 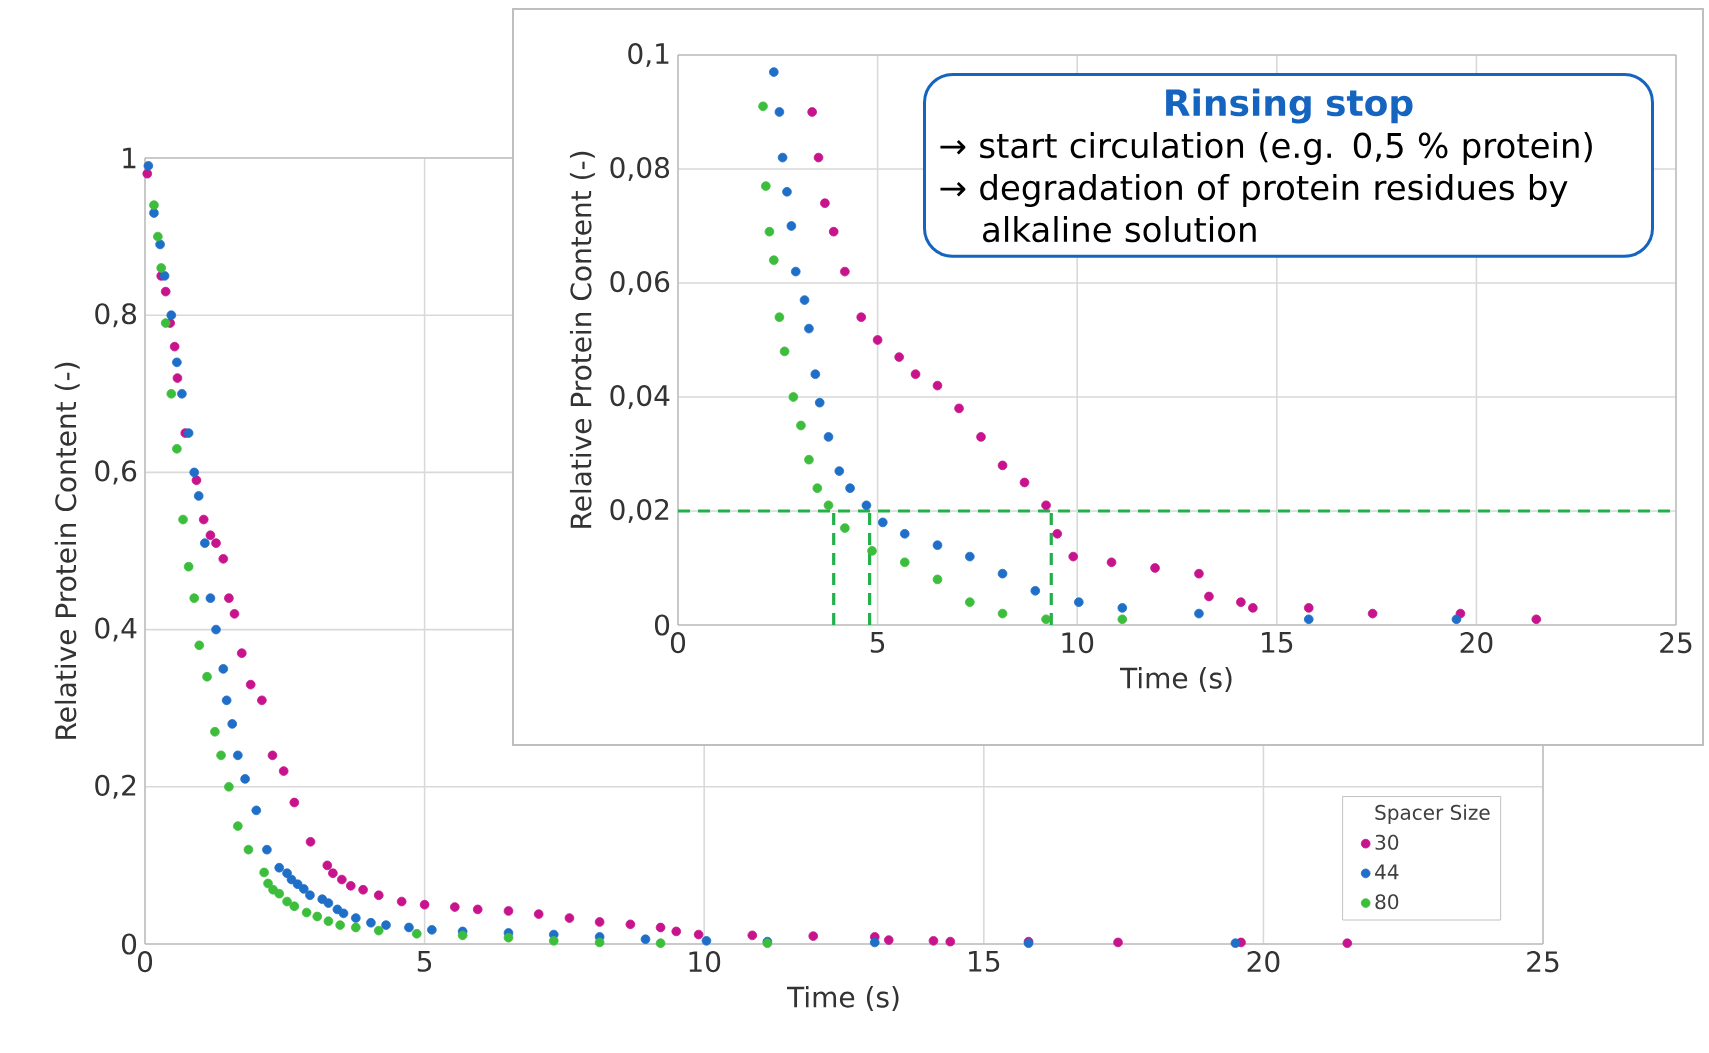 What do you see at coordinates (640, 169) in the screenshot?
I see `y-tick-label: 0,08` at bounding box center [640, 169].